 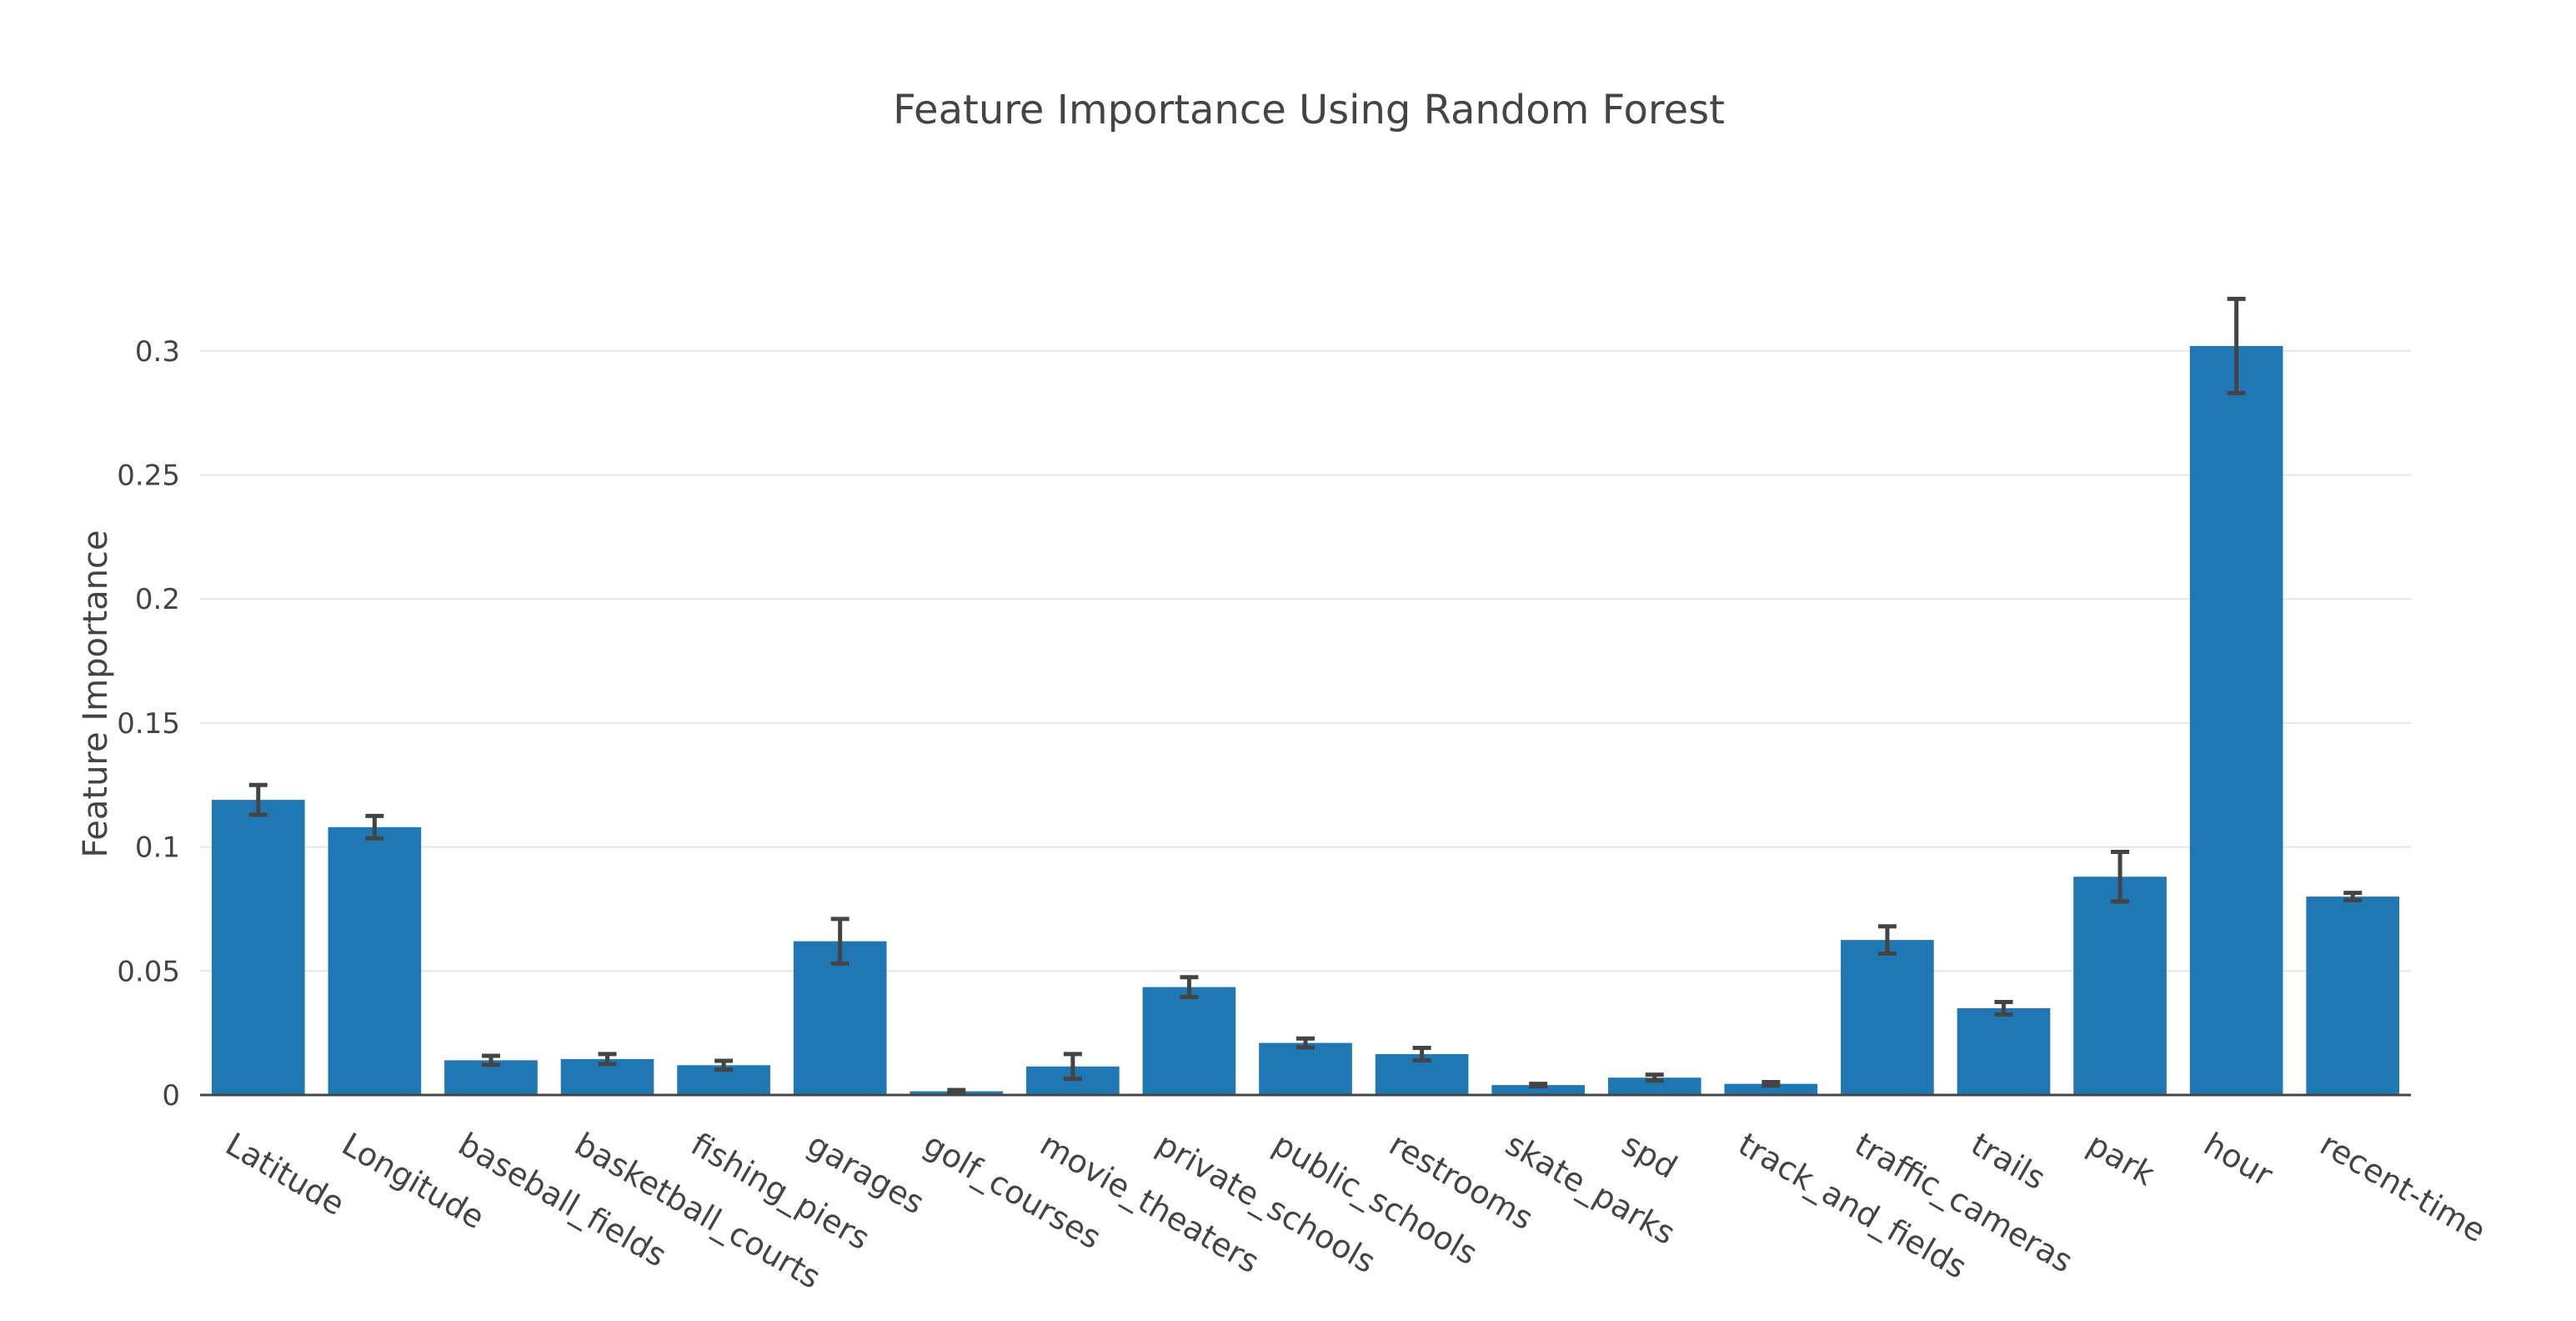 I want to click on bar-private_schools, so click(x=1189, y=1041).